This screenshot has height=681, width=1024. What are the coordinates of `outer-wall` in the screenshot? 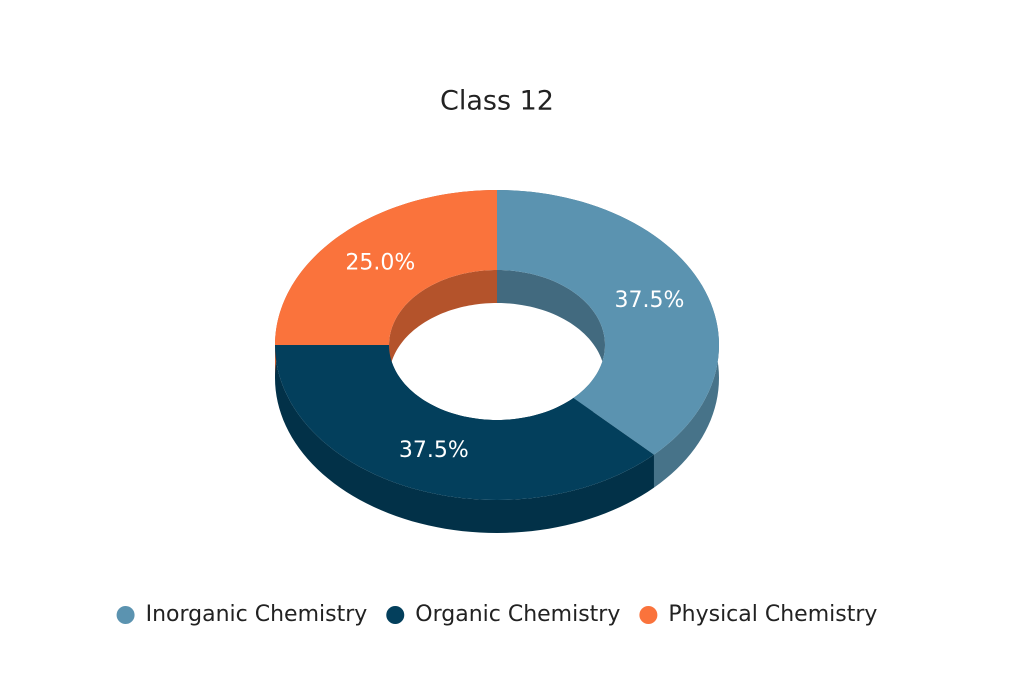 It's located at (464, 439).